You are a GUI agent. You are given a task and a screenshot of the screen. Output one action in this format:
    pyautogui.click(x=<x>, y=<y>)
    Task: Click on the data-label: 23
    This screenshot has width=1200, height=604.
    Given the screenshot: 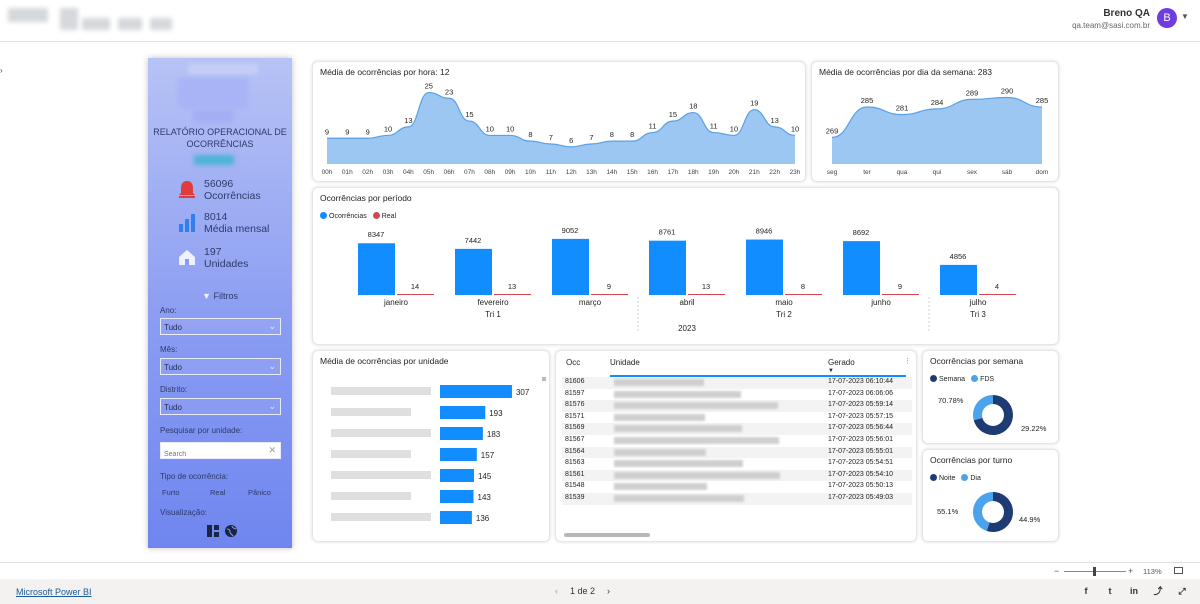 What is the action you would take?
    pyautogui.click(x=449, y=91)
    